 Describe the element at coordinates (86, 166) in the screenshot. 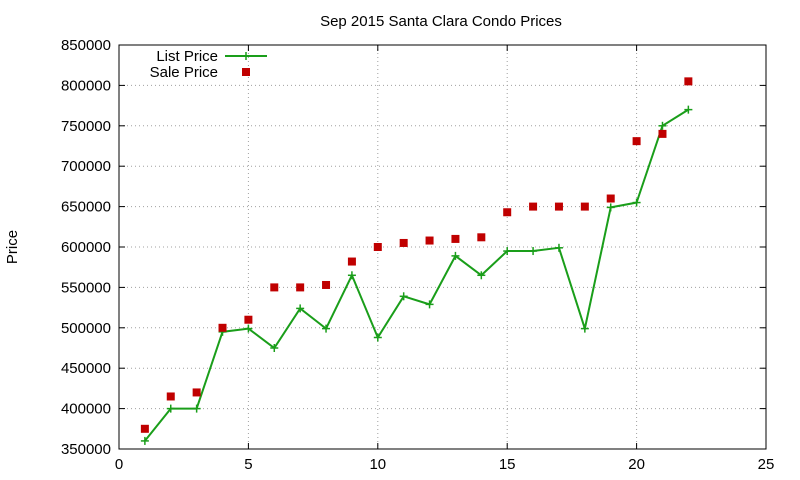

I see `y-tick-label: 700000` at that location.